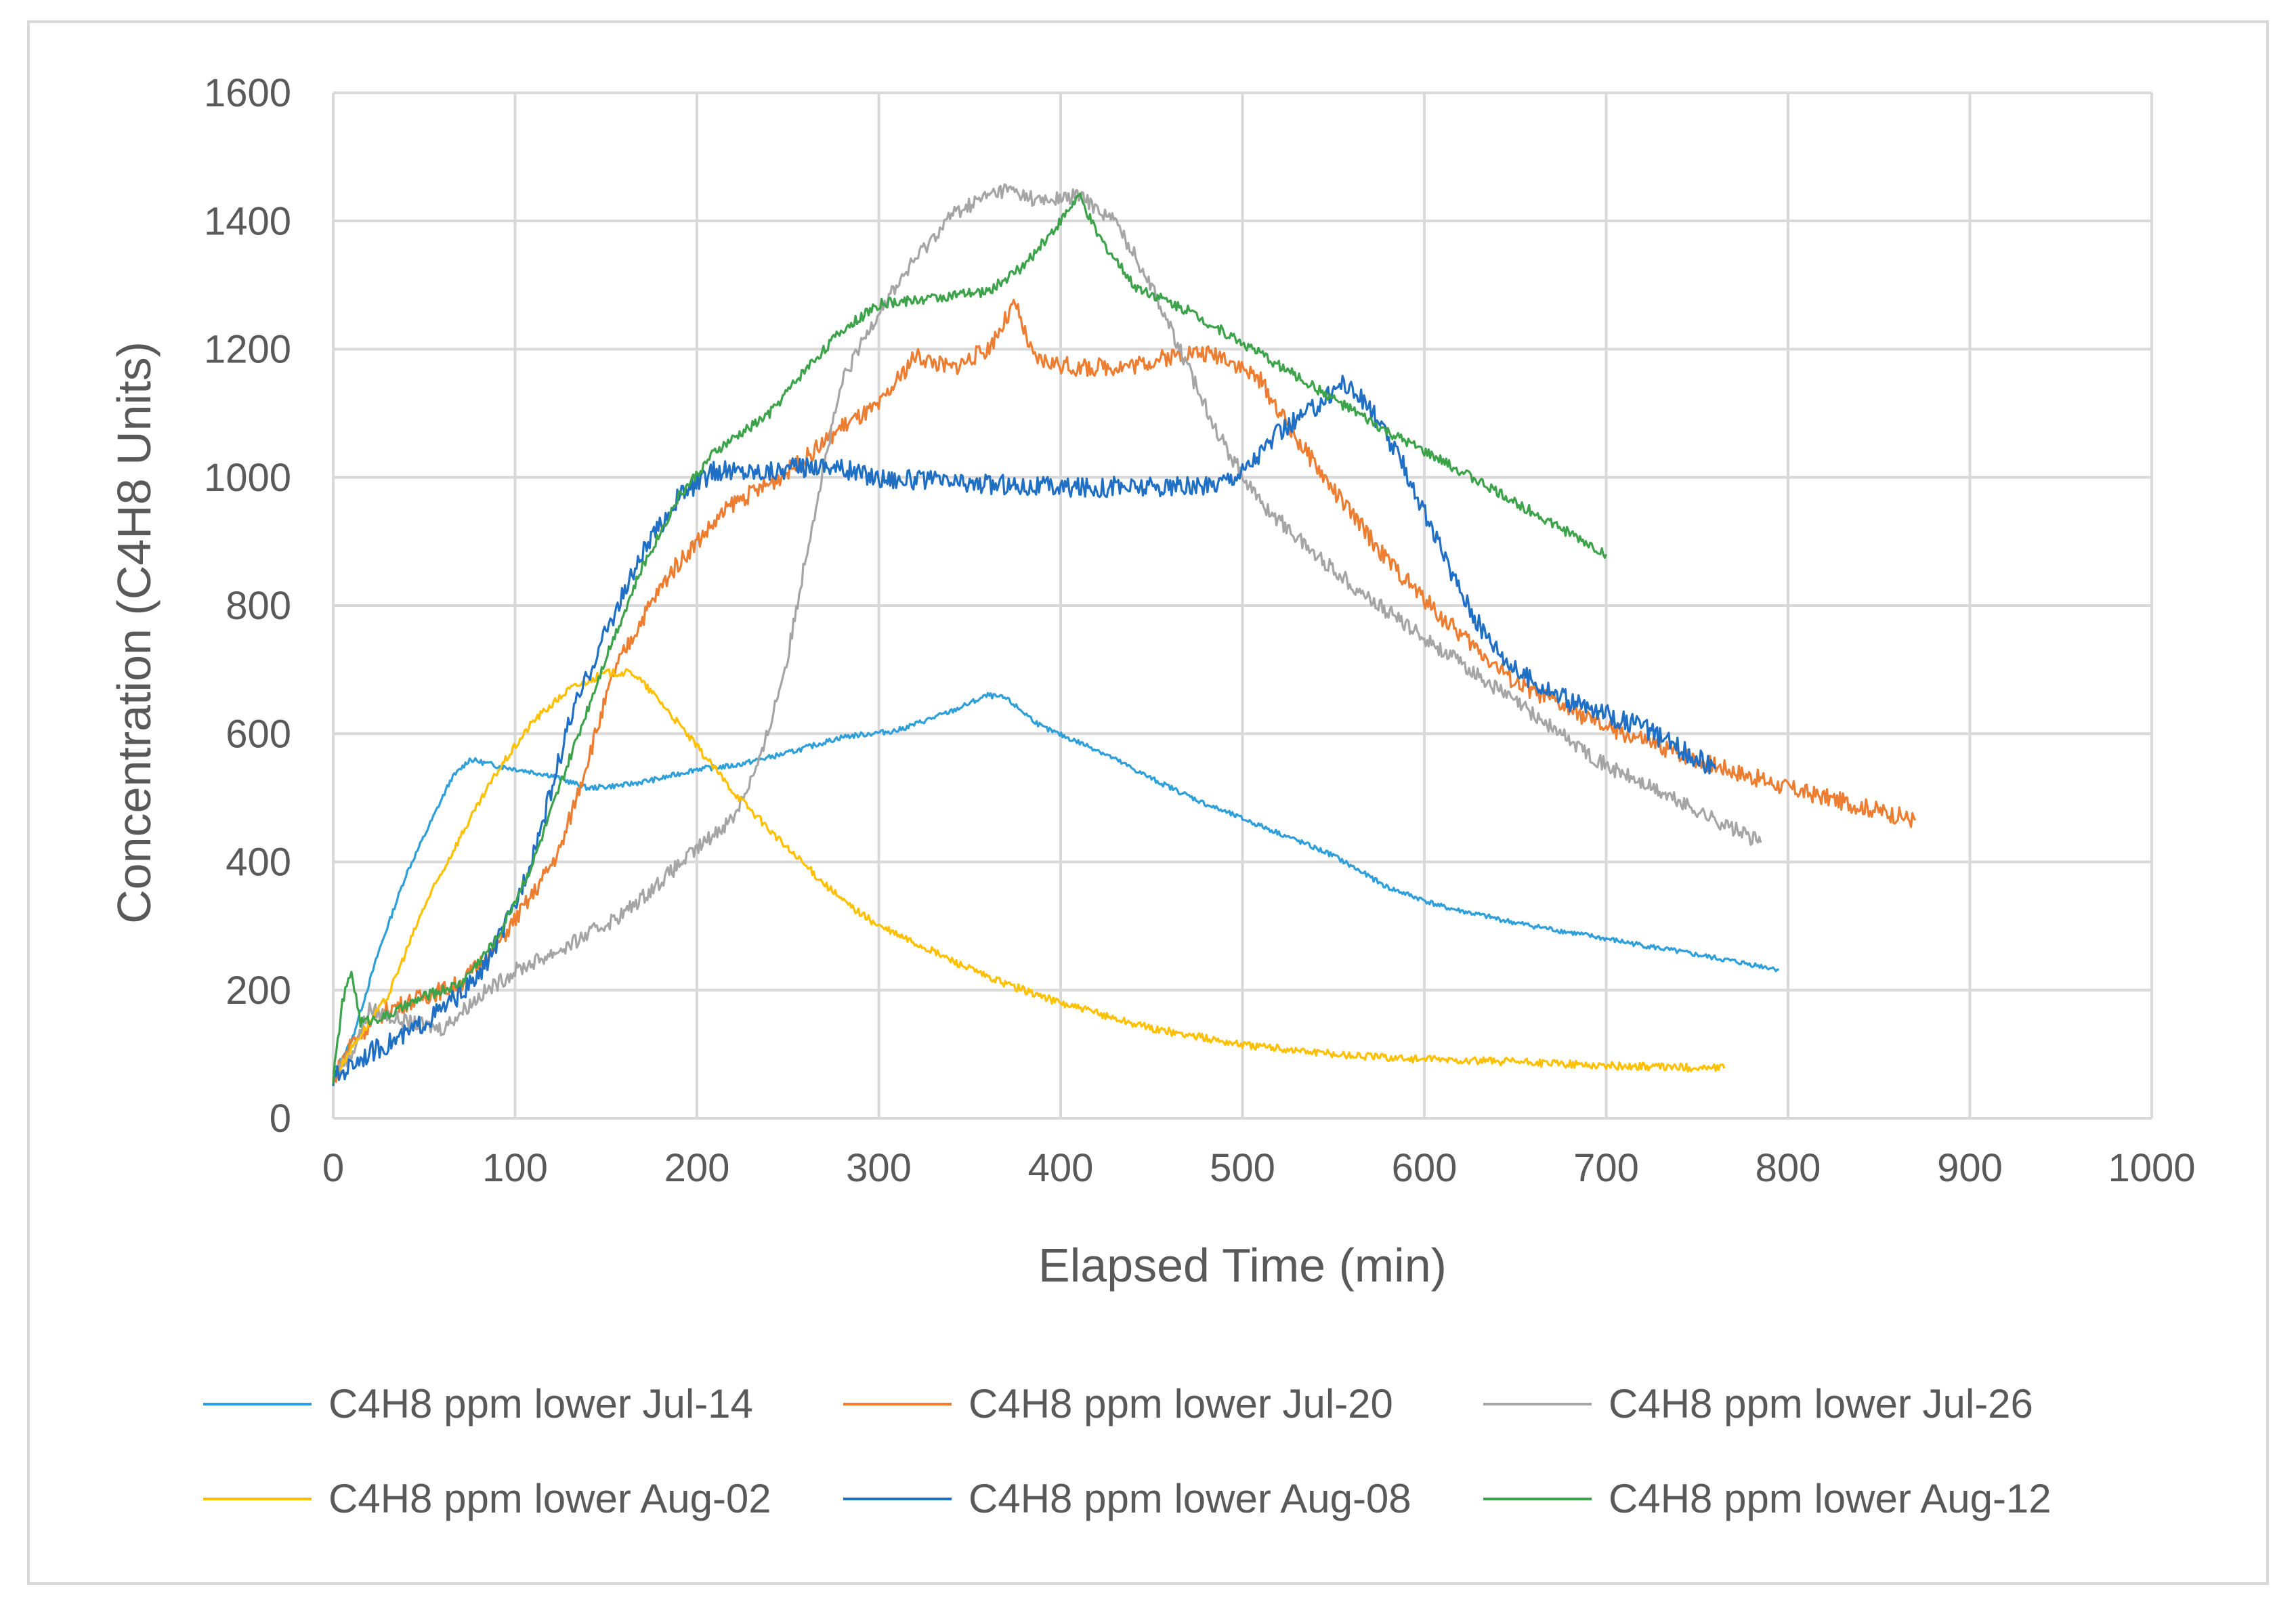 The height and width of the screenshot is (1608, 2296). I want to click on y-tick-label: 400, so click(258, 863).